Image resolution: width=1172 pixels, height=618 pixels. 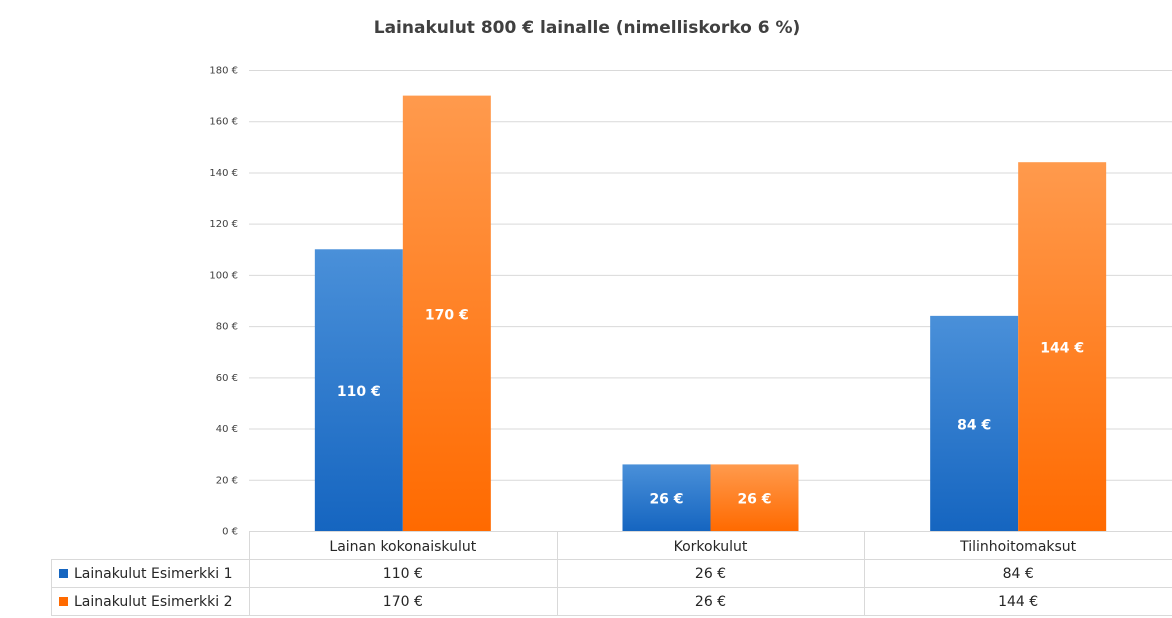 I want to click on y-tick-label: 100 €, so click(x=223, y=275).